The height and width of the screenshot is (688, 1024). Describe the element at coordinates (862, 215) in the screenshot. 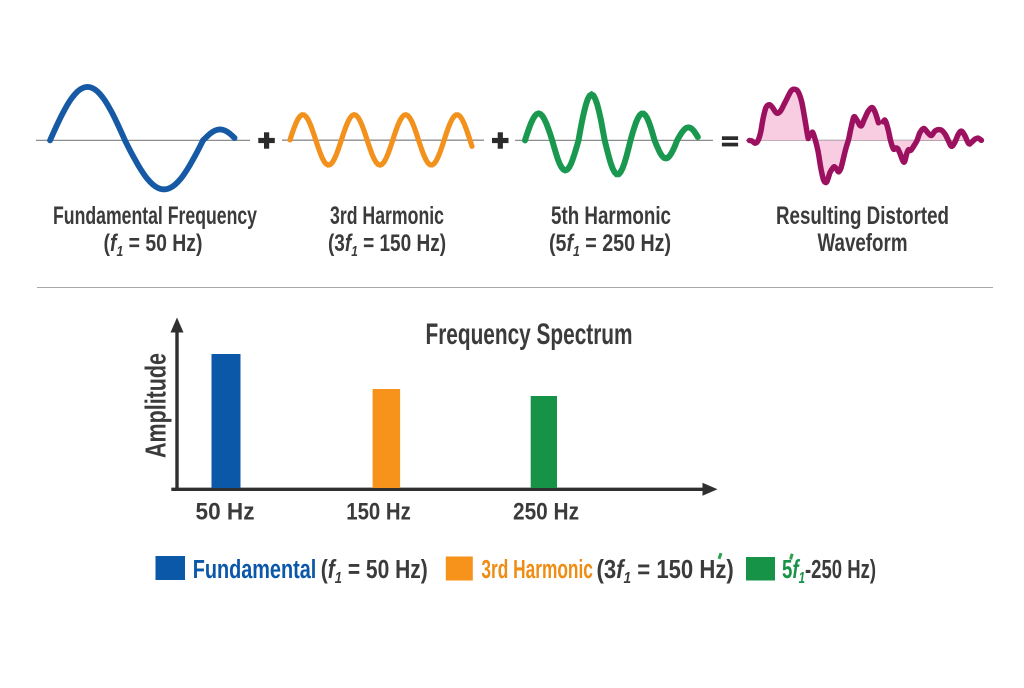

I see `svg-text: Resulting Distorted` at that location.